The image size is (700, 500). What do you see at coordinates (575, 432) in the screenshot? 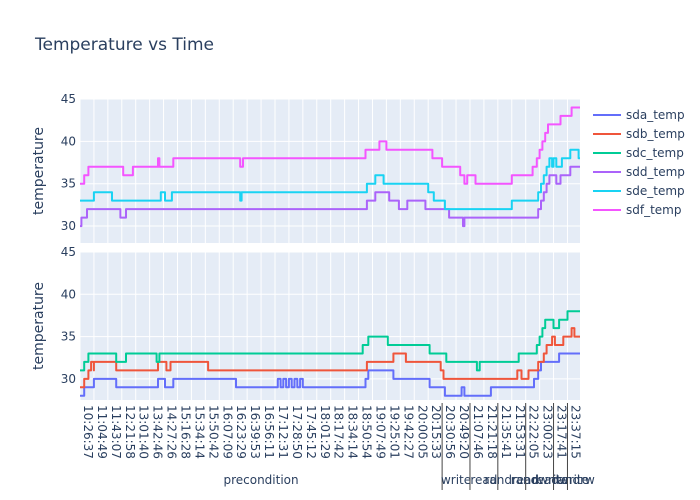
I see `x-tick-label: 23:37:15` at bounding box center [575, 432].